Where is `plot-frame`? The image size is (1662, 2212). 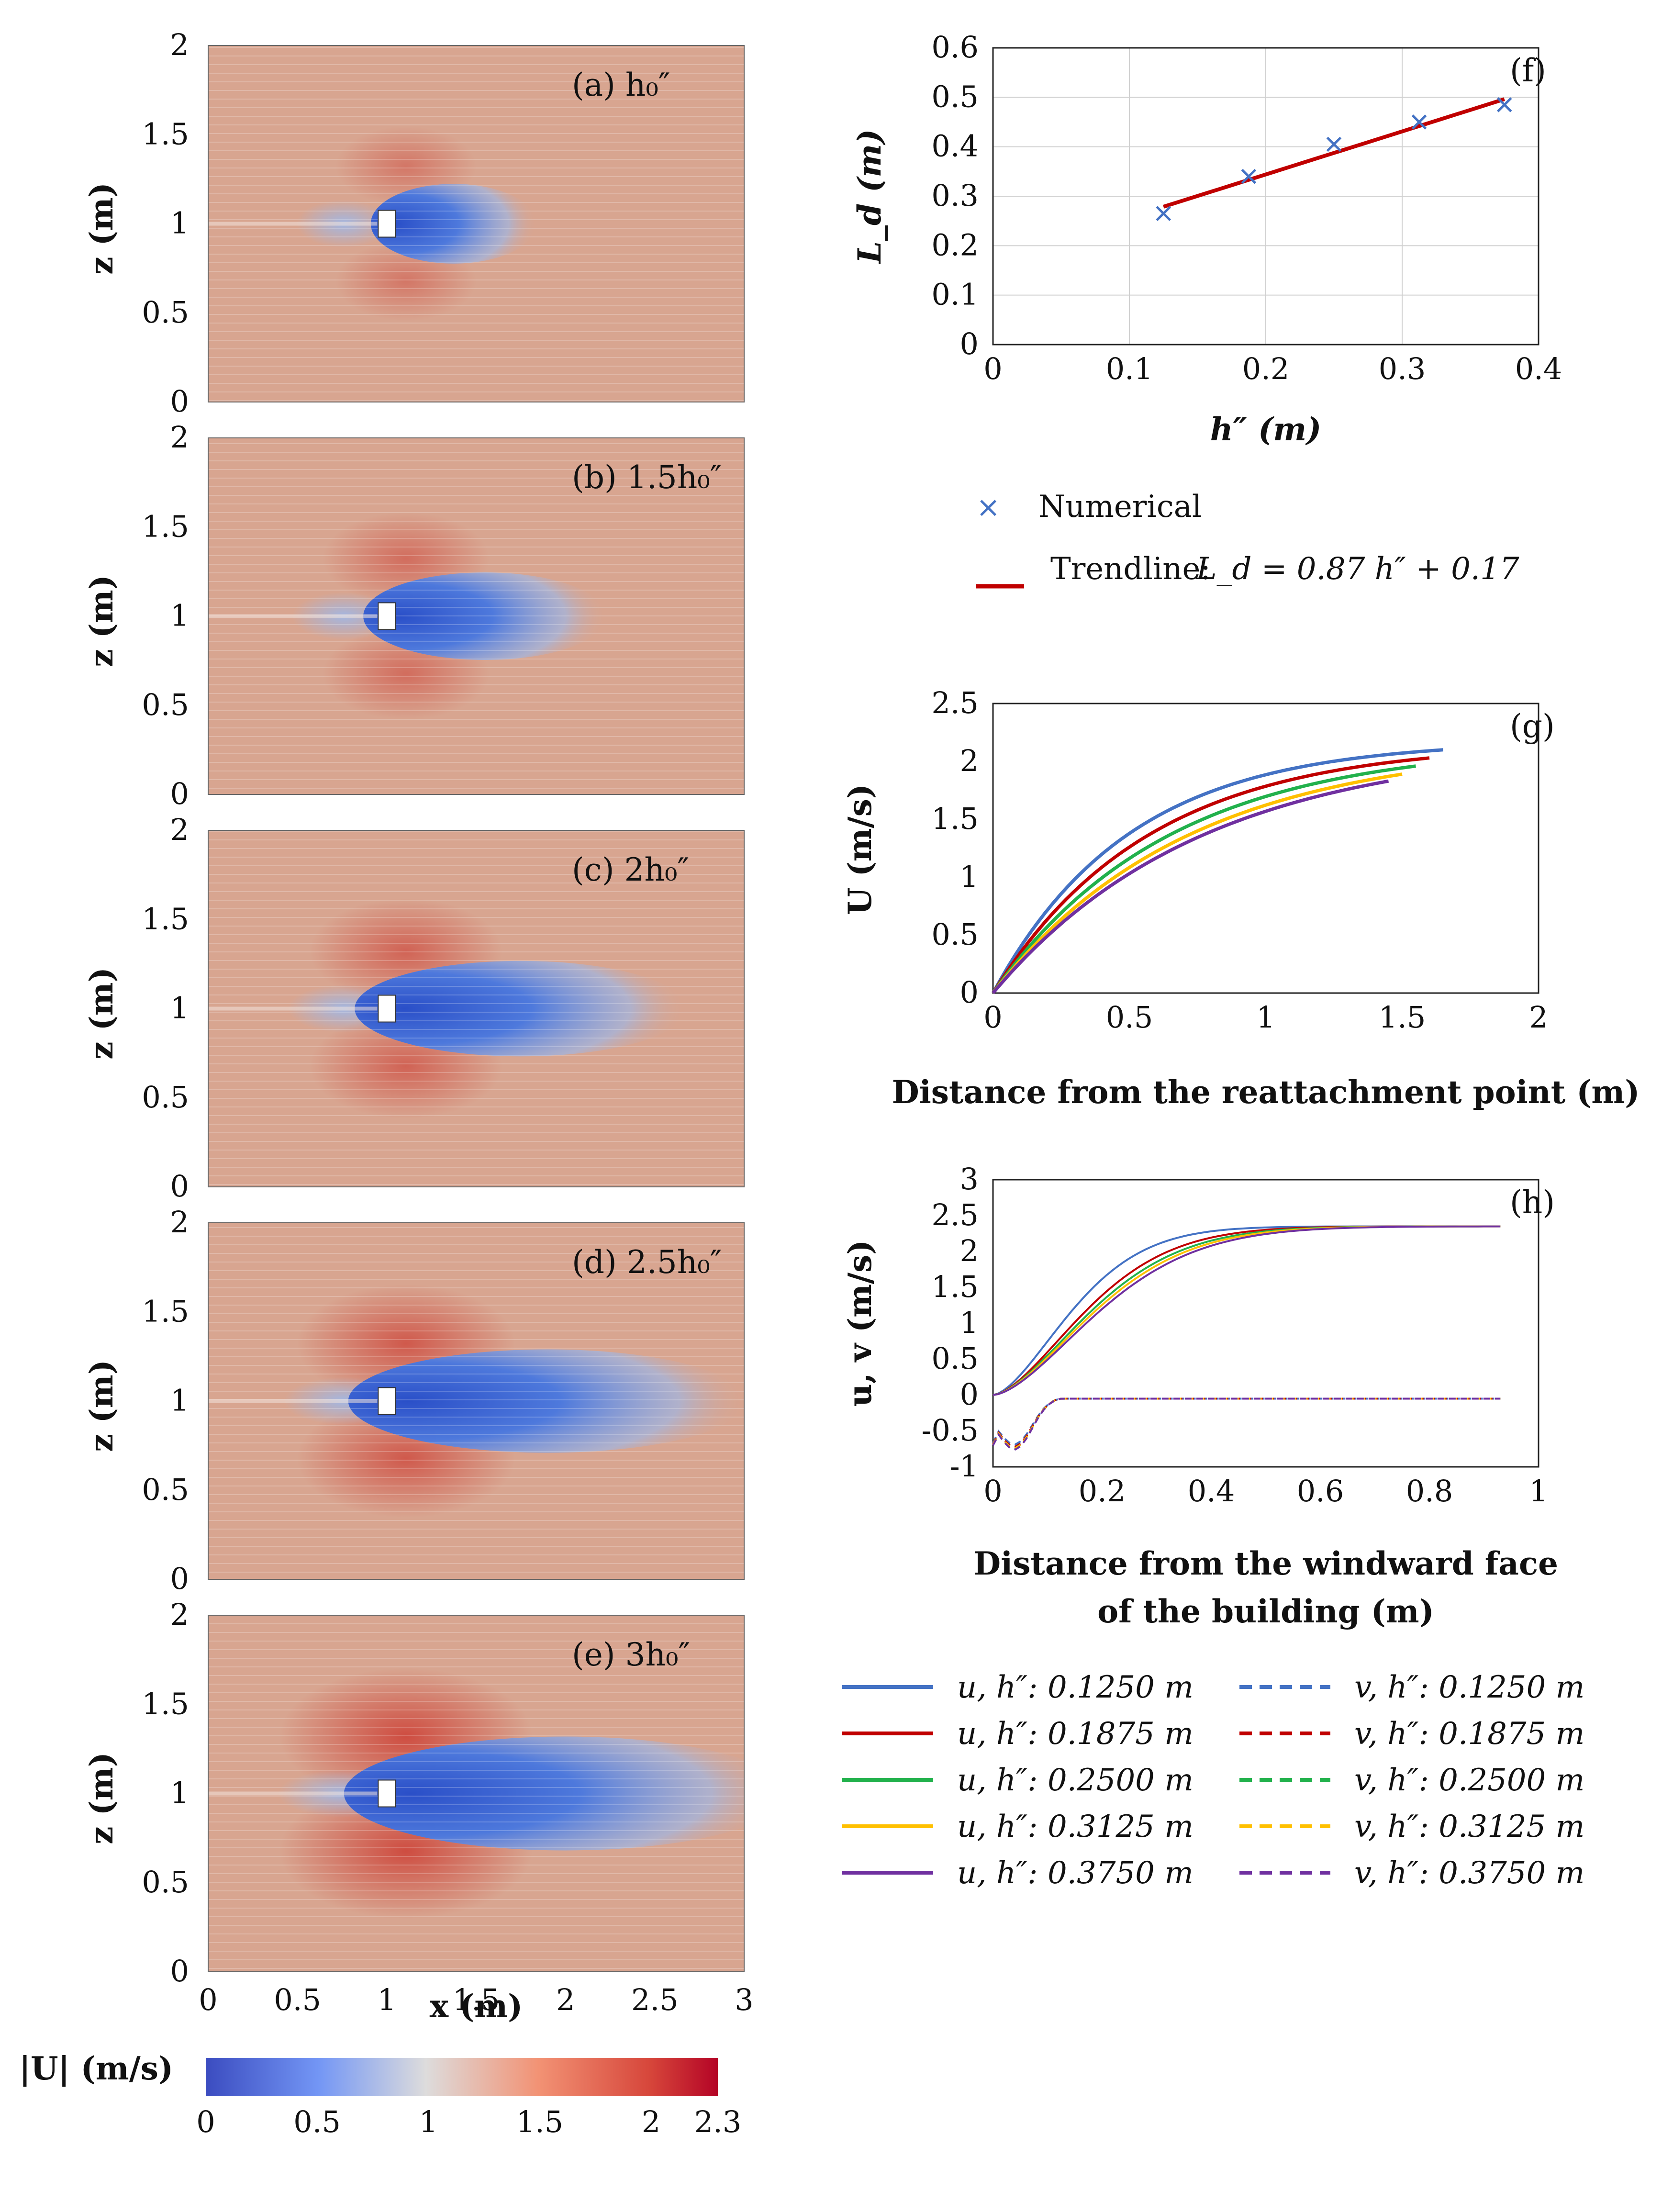
plot-frame is located at coordinates (1265, 196).